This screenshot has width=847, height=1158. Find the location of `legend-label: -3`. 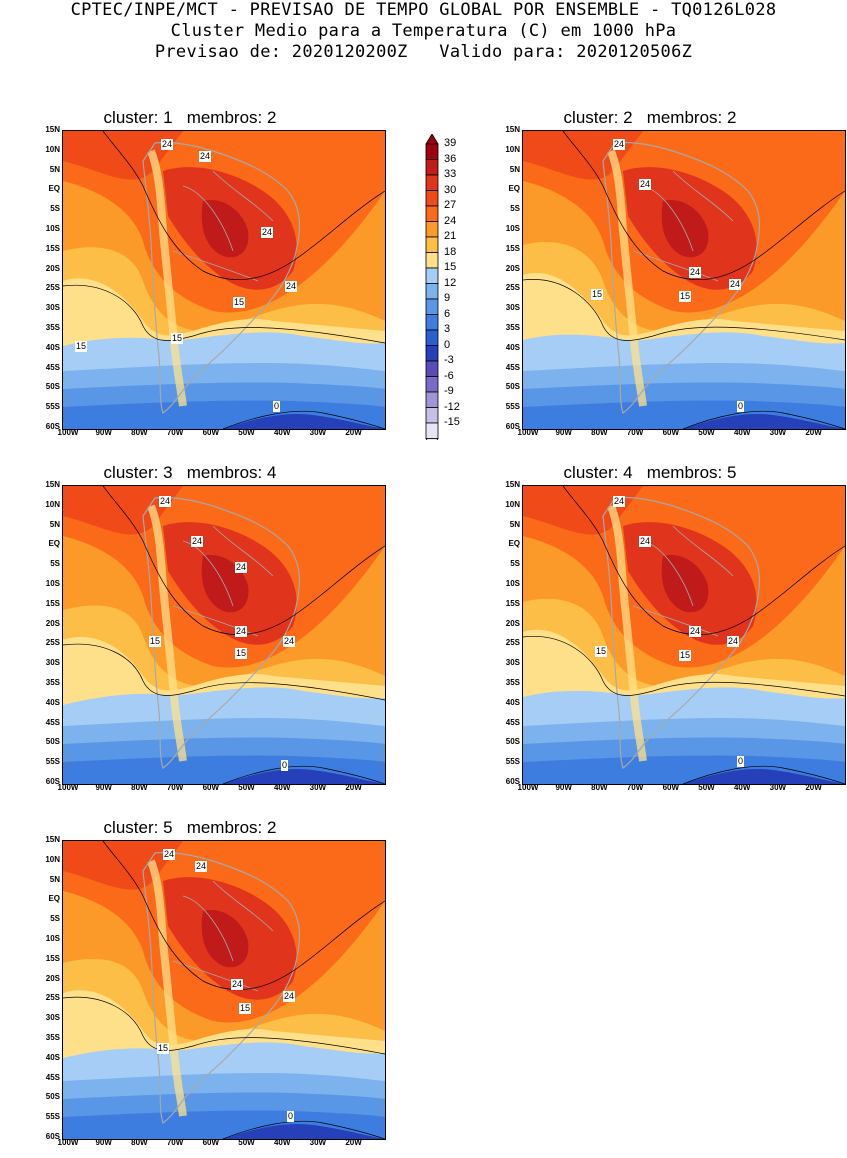

legend-label: -3 is located at coordinates (449, 360).